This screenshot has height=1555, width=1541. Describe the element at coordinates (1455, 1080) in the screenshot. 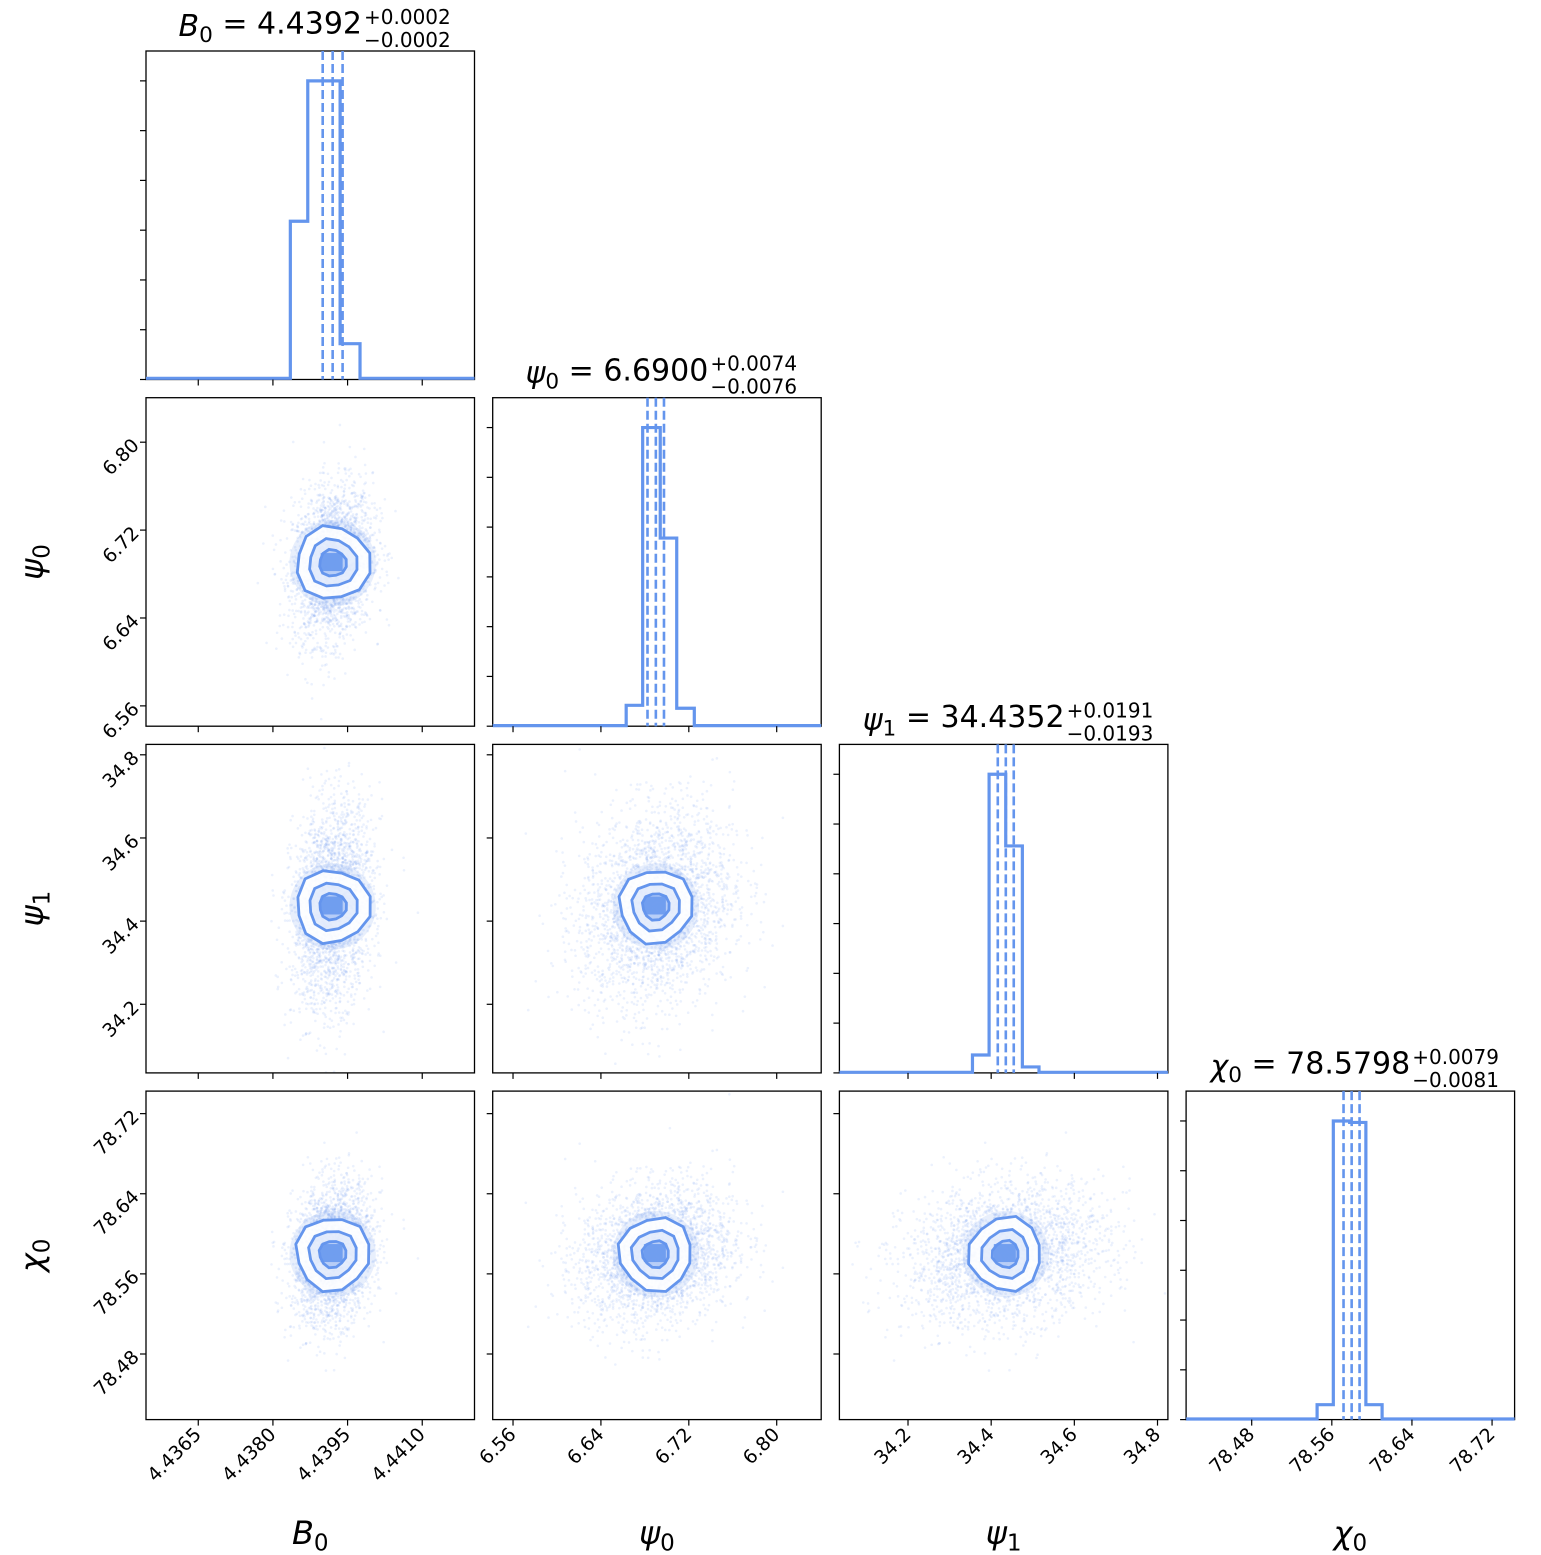

I see `title-minus-chi0: −0.0081` at that location.